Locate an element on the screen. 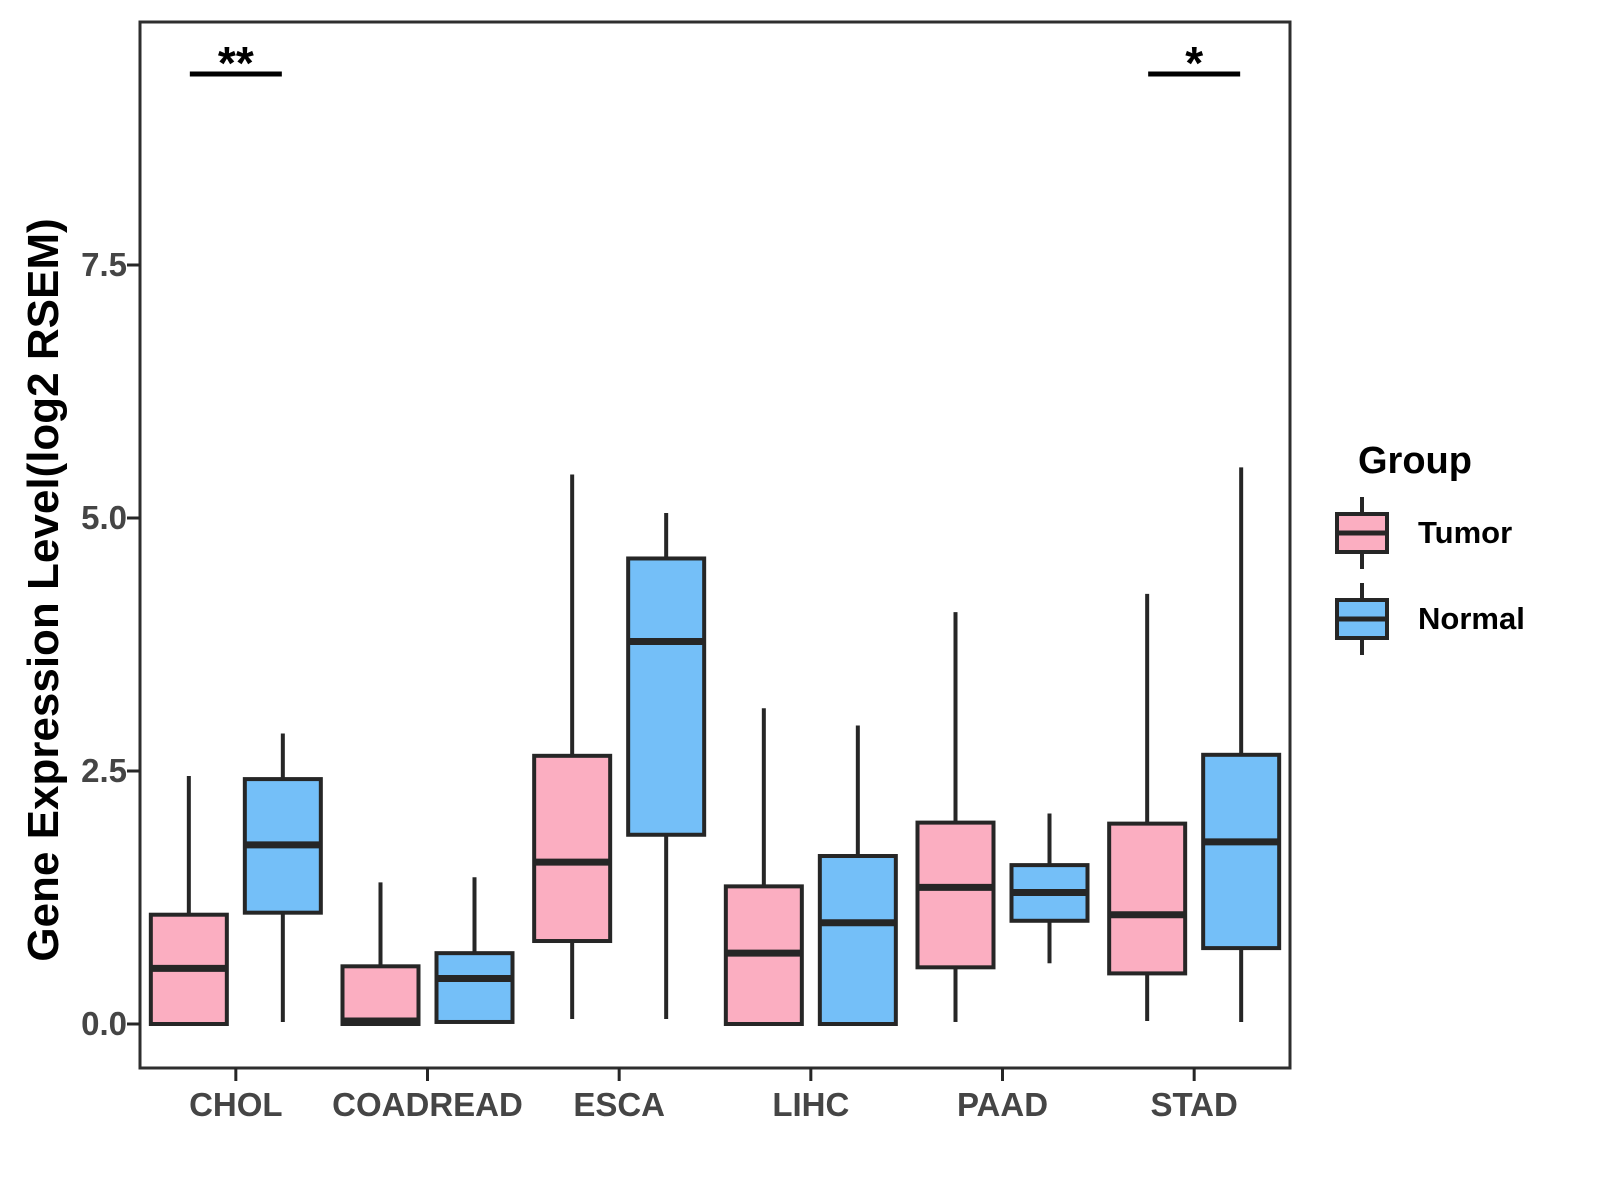 The height and width of the screenshot is (1200, 1600). y-tick-label-2.5: 2.5 is located at coordinates (104, 770).